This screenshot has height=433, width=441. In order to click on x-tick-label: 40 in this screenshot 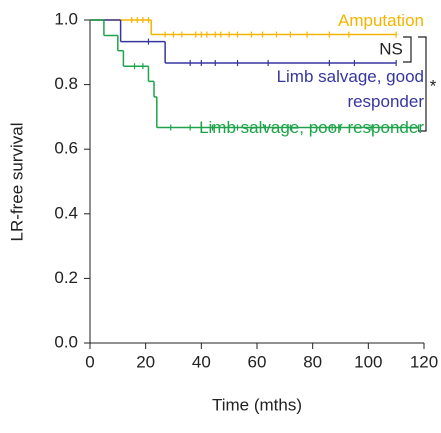, I will do `click(201, 361)`.